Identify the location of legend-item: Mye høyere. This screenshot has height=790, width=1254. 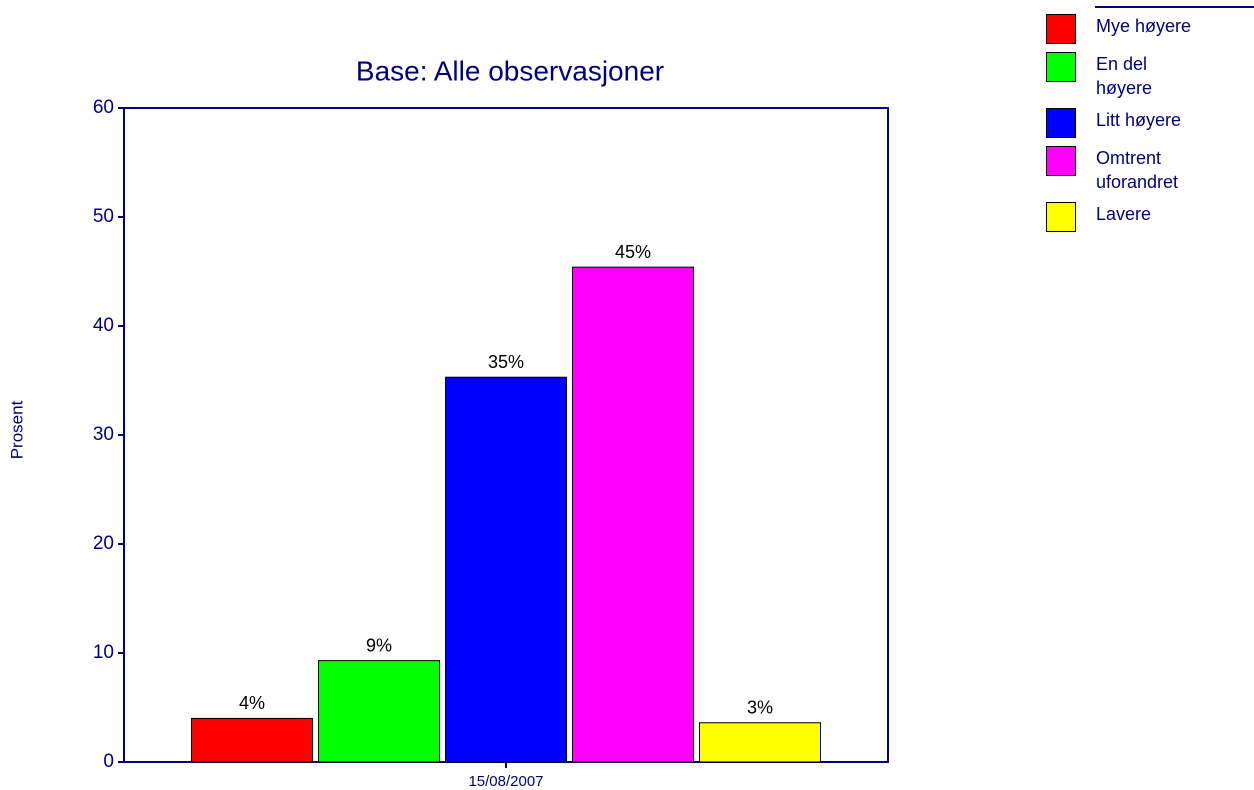
(1121, 29).